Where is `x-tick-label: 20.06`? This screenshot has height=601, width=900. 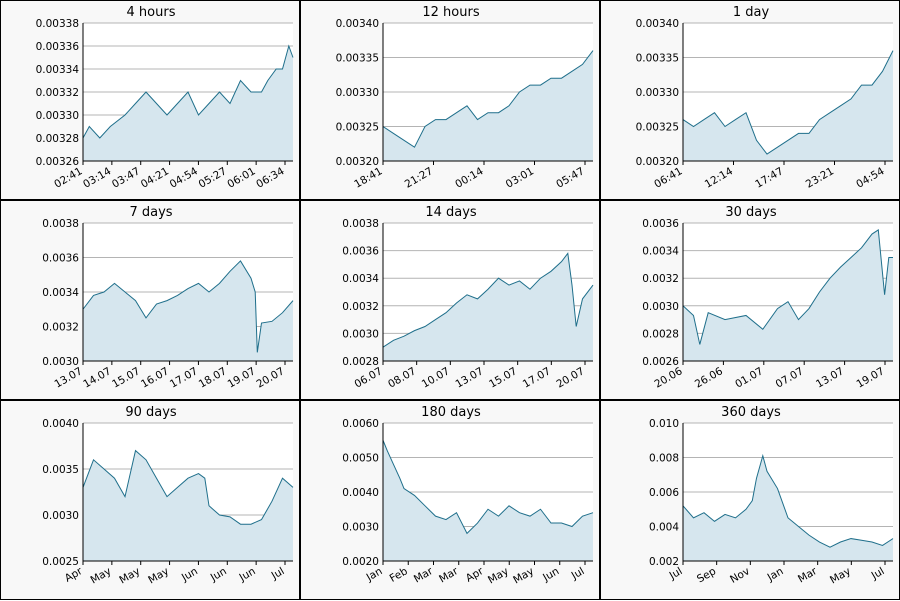
x-tick-label: 20.06 is located at coordinates (668, 378).